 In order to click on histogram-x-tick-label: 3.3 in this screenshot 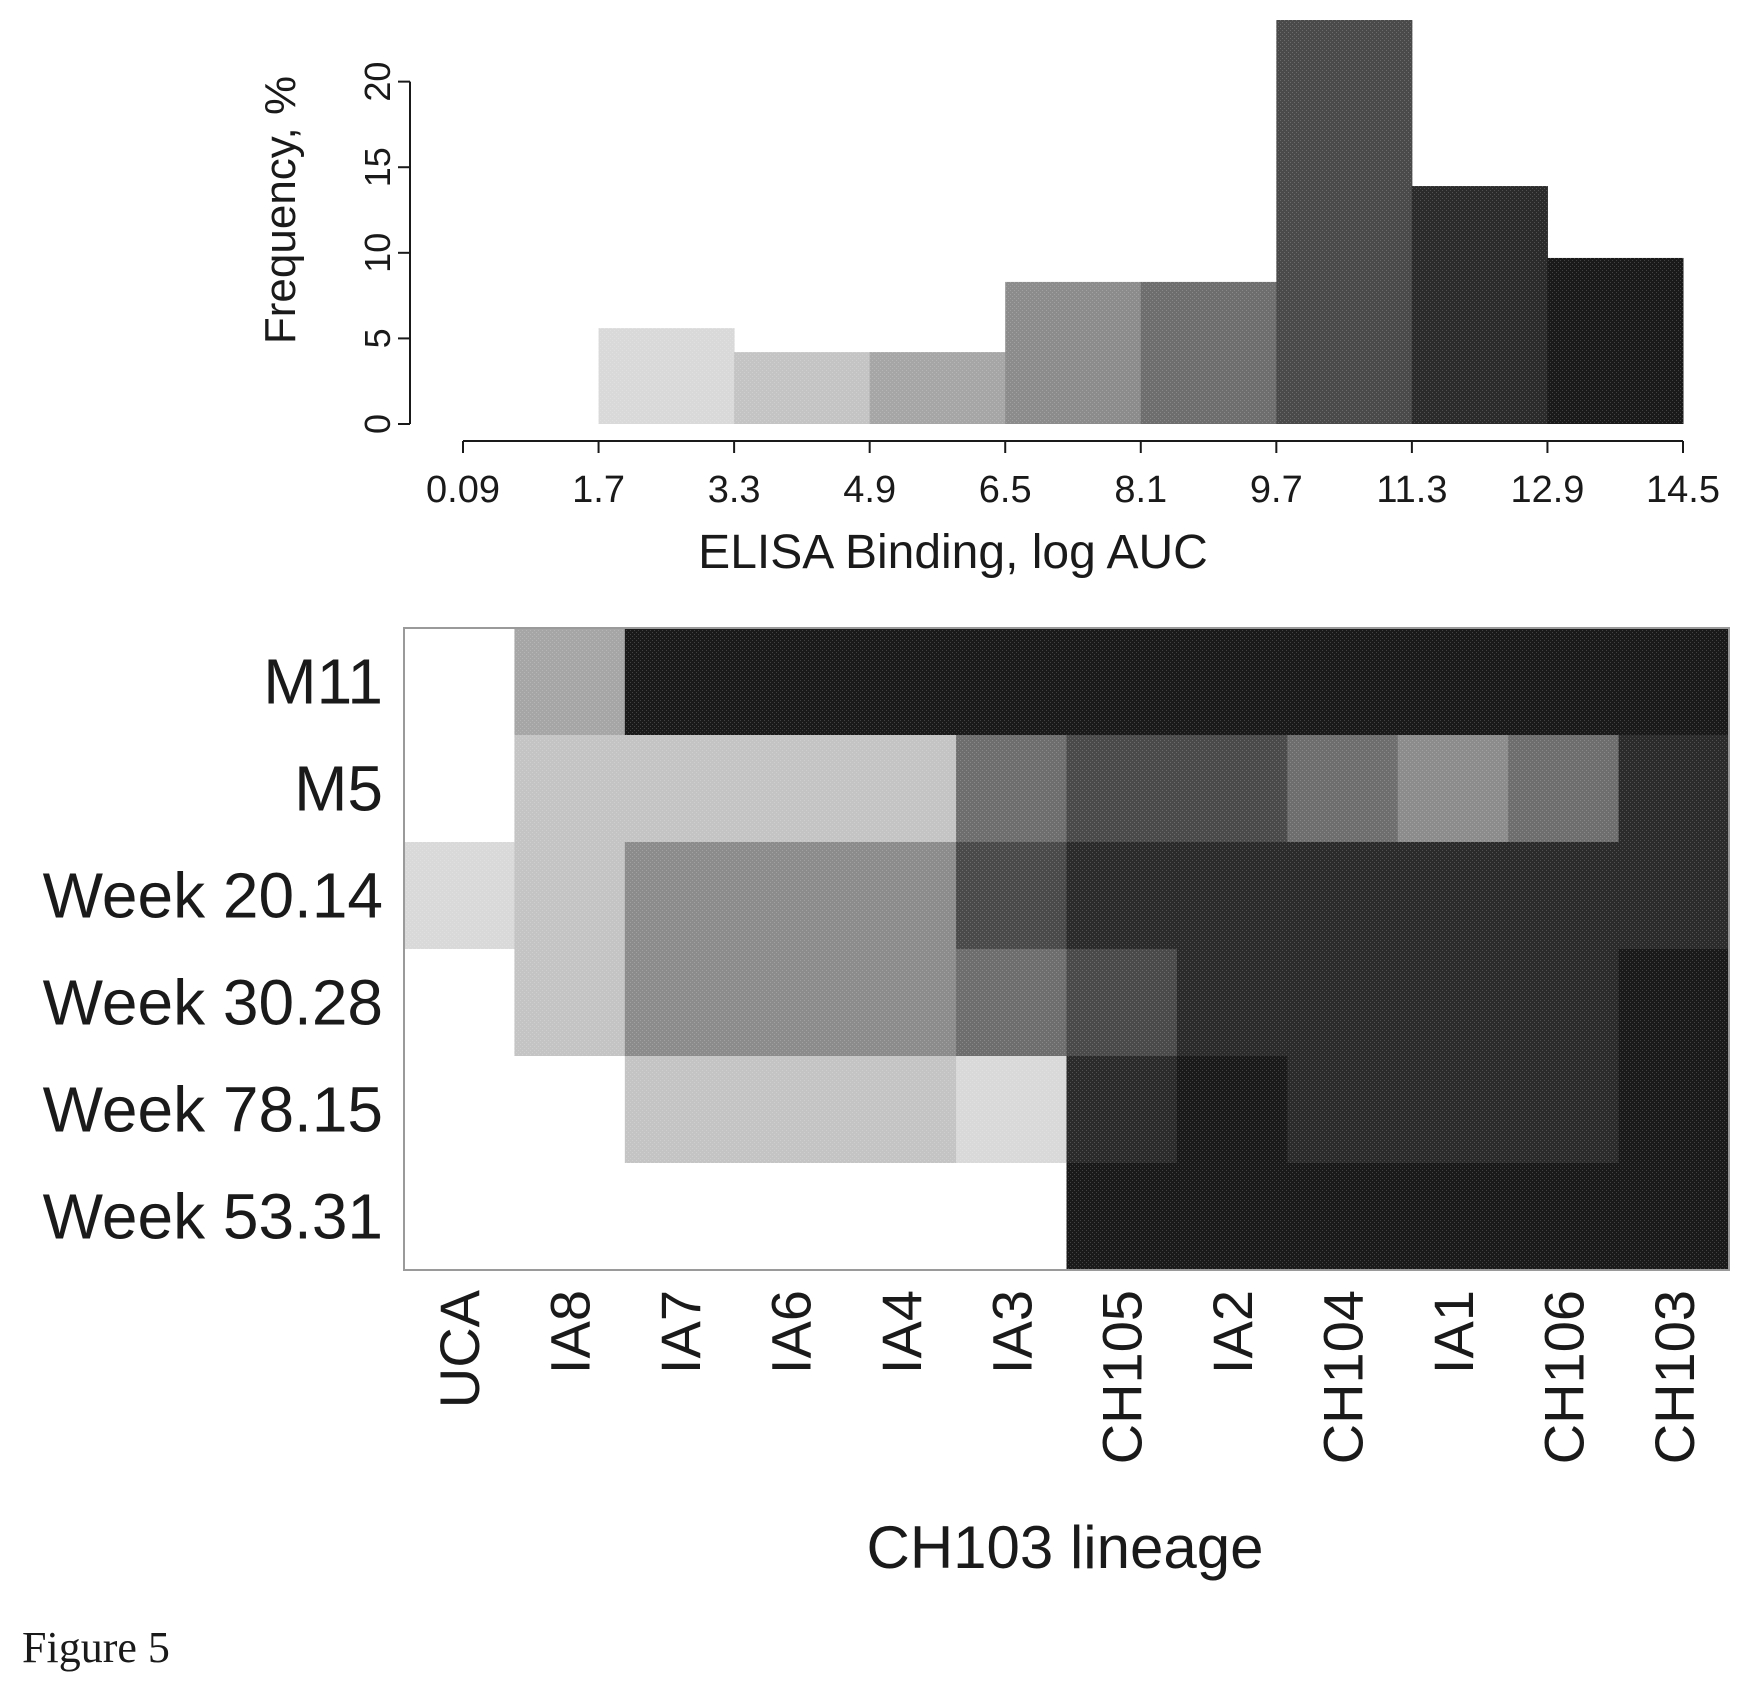, I will do `click(734, 490)`.